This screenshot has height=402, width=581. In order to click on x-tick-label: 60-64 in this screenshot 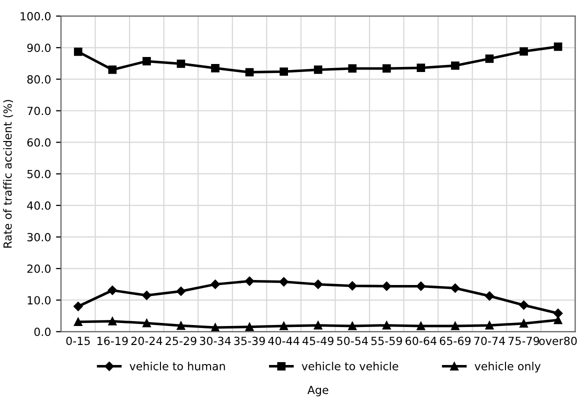, I will do `click(421, 341)`.